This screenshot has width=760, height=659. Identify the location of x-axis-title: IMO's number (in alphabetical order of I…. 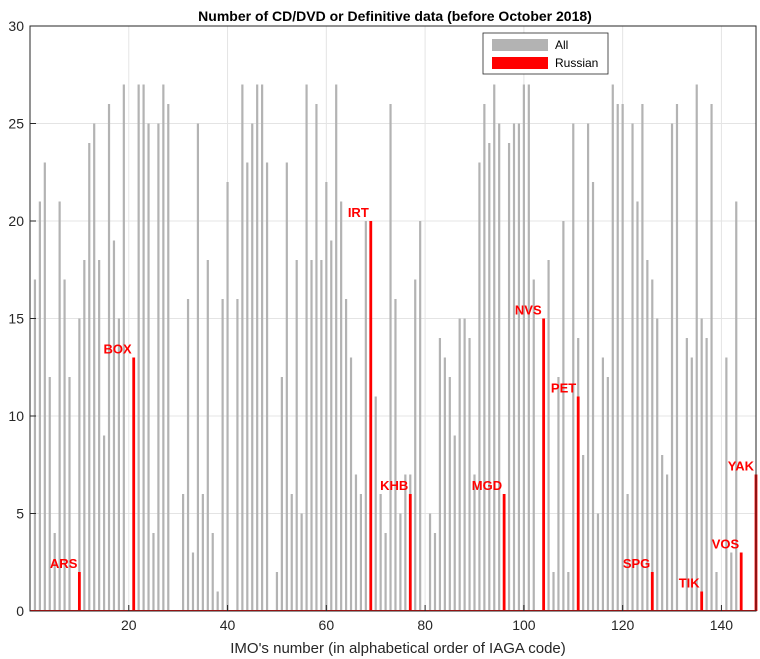
(398, 648).